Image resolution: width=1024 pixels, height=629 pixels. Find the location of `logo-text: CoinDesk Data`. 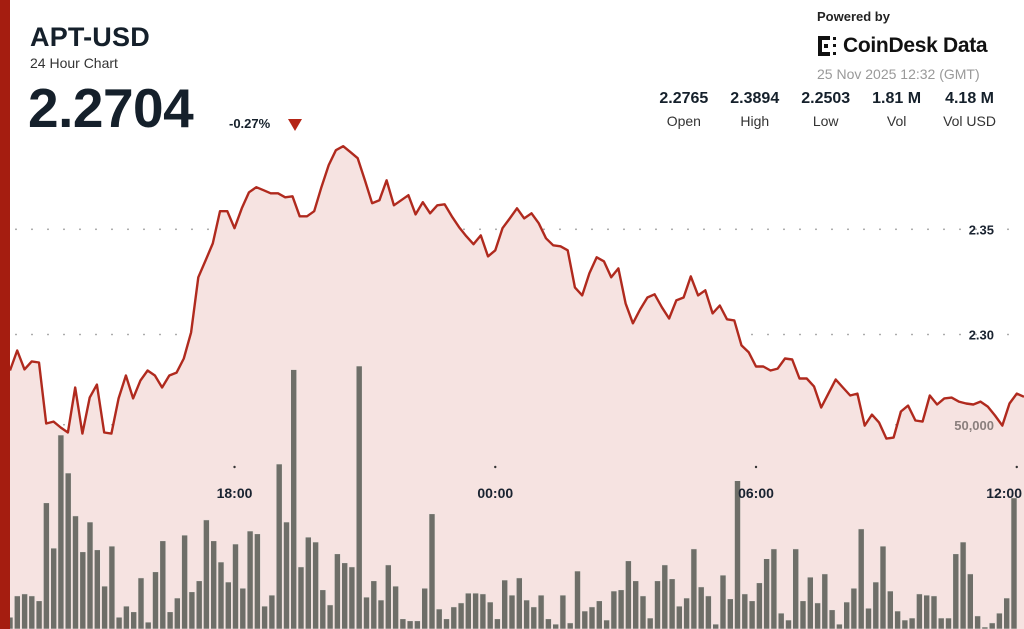

logo-text: CoinDesk Data is located at coordinates (915, 45).